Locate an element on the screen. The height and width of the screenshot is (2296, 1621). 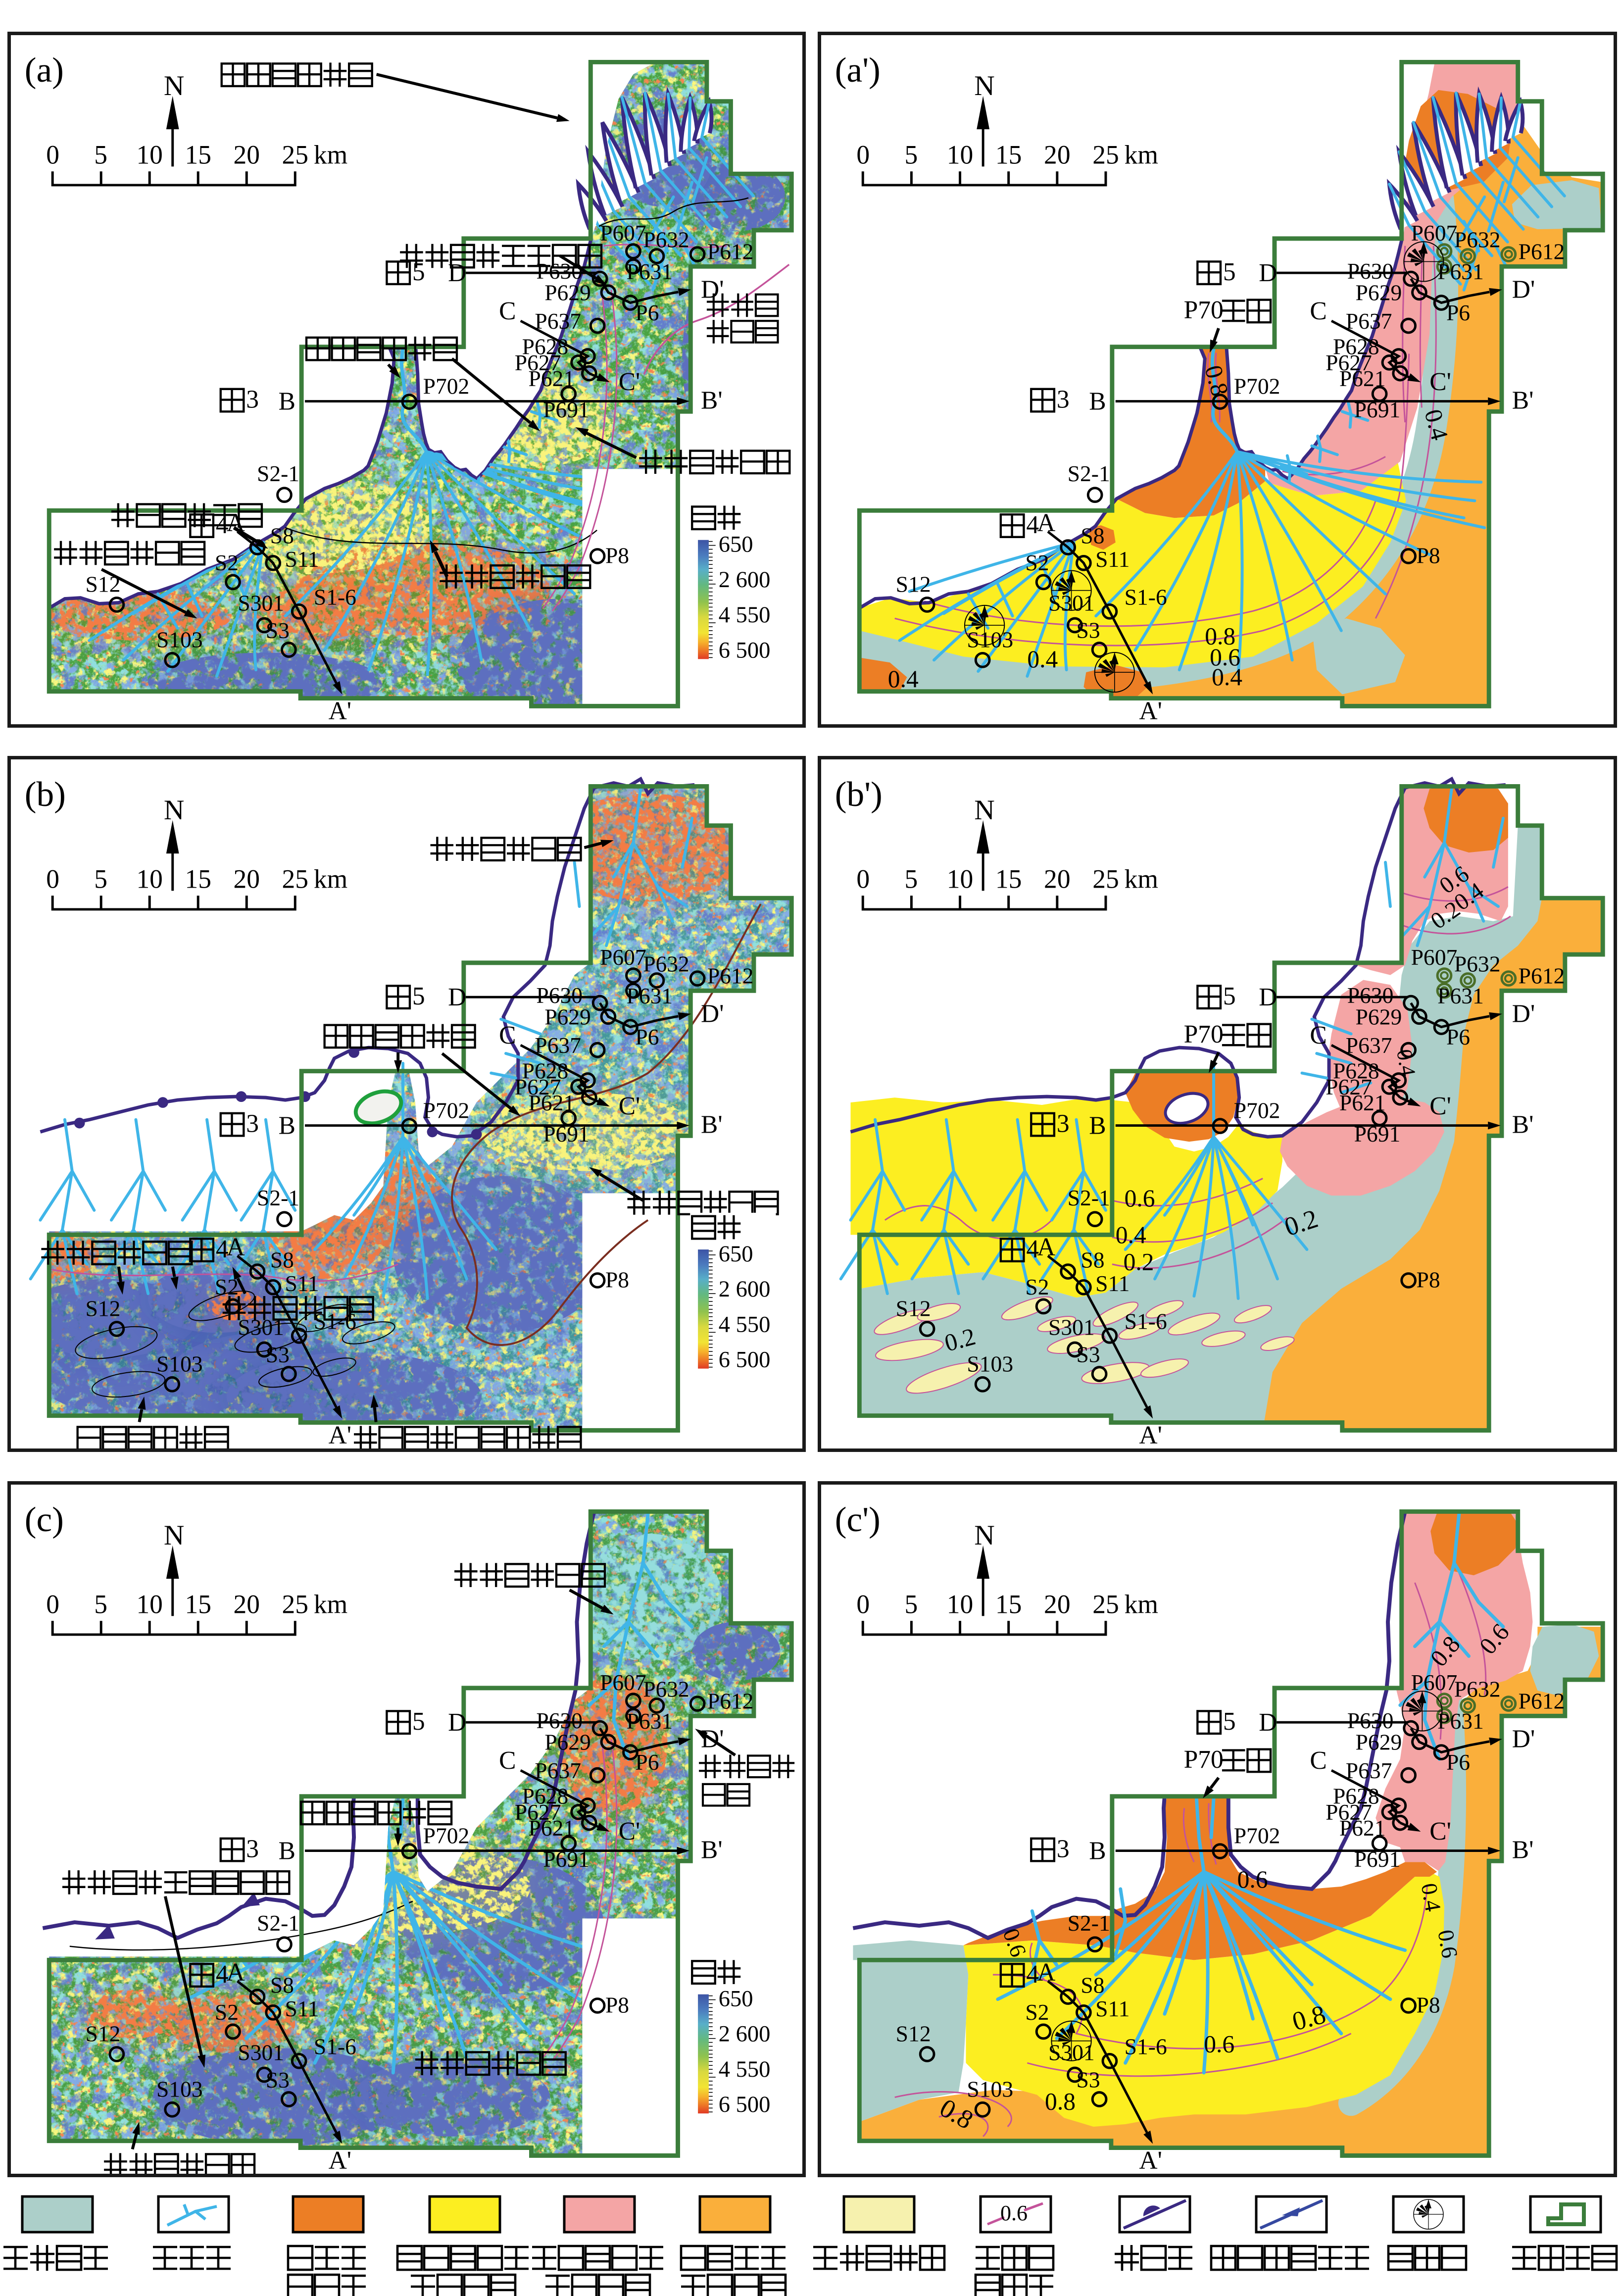
svg-text: 0.2 is located at coordinates (1139, 1262).